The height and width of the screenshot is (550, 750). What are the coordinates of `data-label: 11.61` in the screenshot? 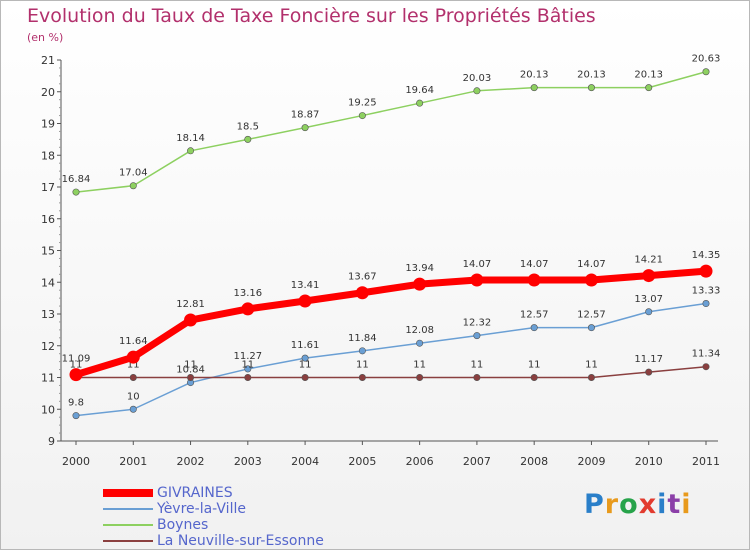 It's located at (305, 345).